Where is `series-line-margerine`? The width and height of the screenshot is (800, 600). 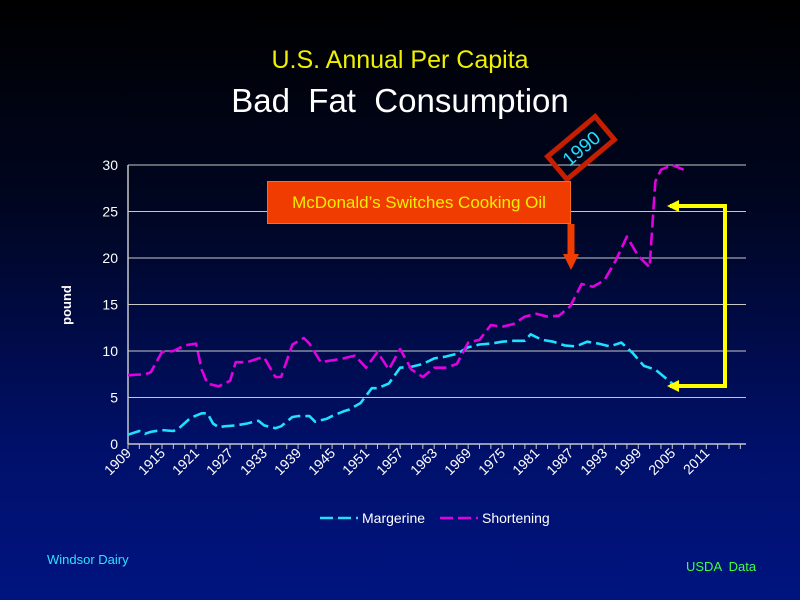
series-line-margerine is located at coordinates (403, 384).